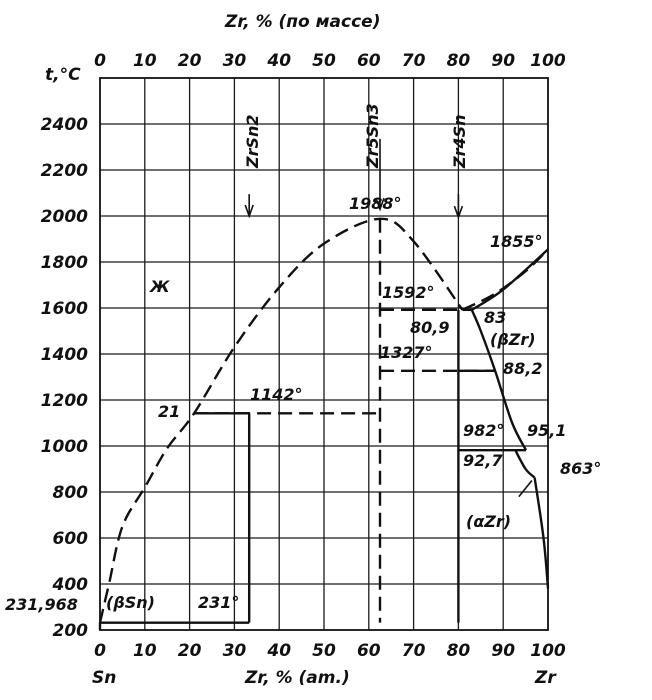 The width and height of the screenshot is (652, 700). What do you see at coordinates (324, 61) in the screenshot?
I see `top-tick-label: 50` at bounding box center [324, 61].